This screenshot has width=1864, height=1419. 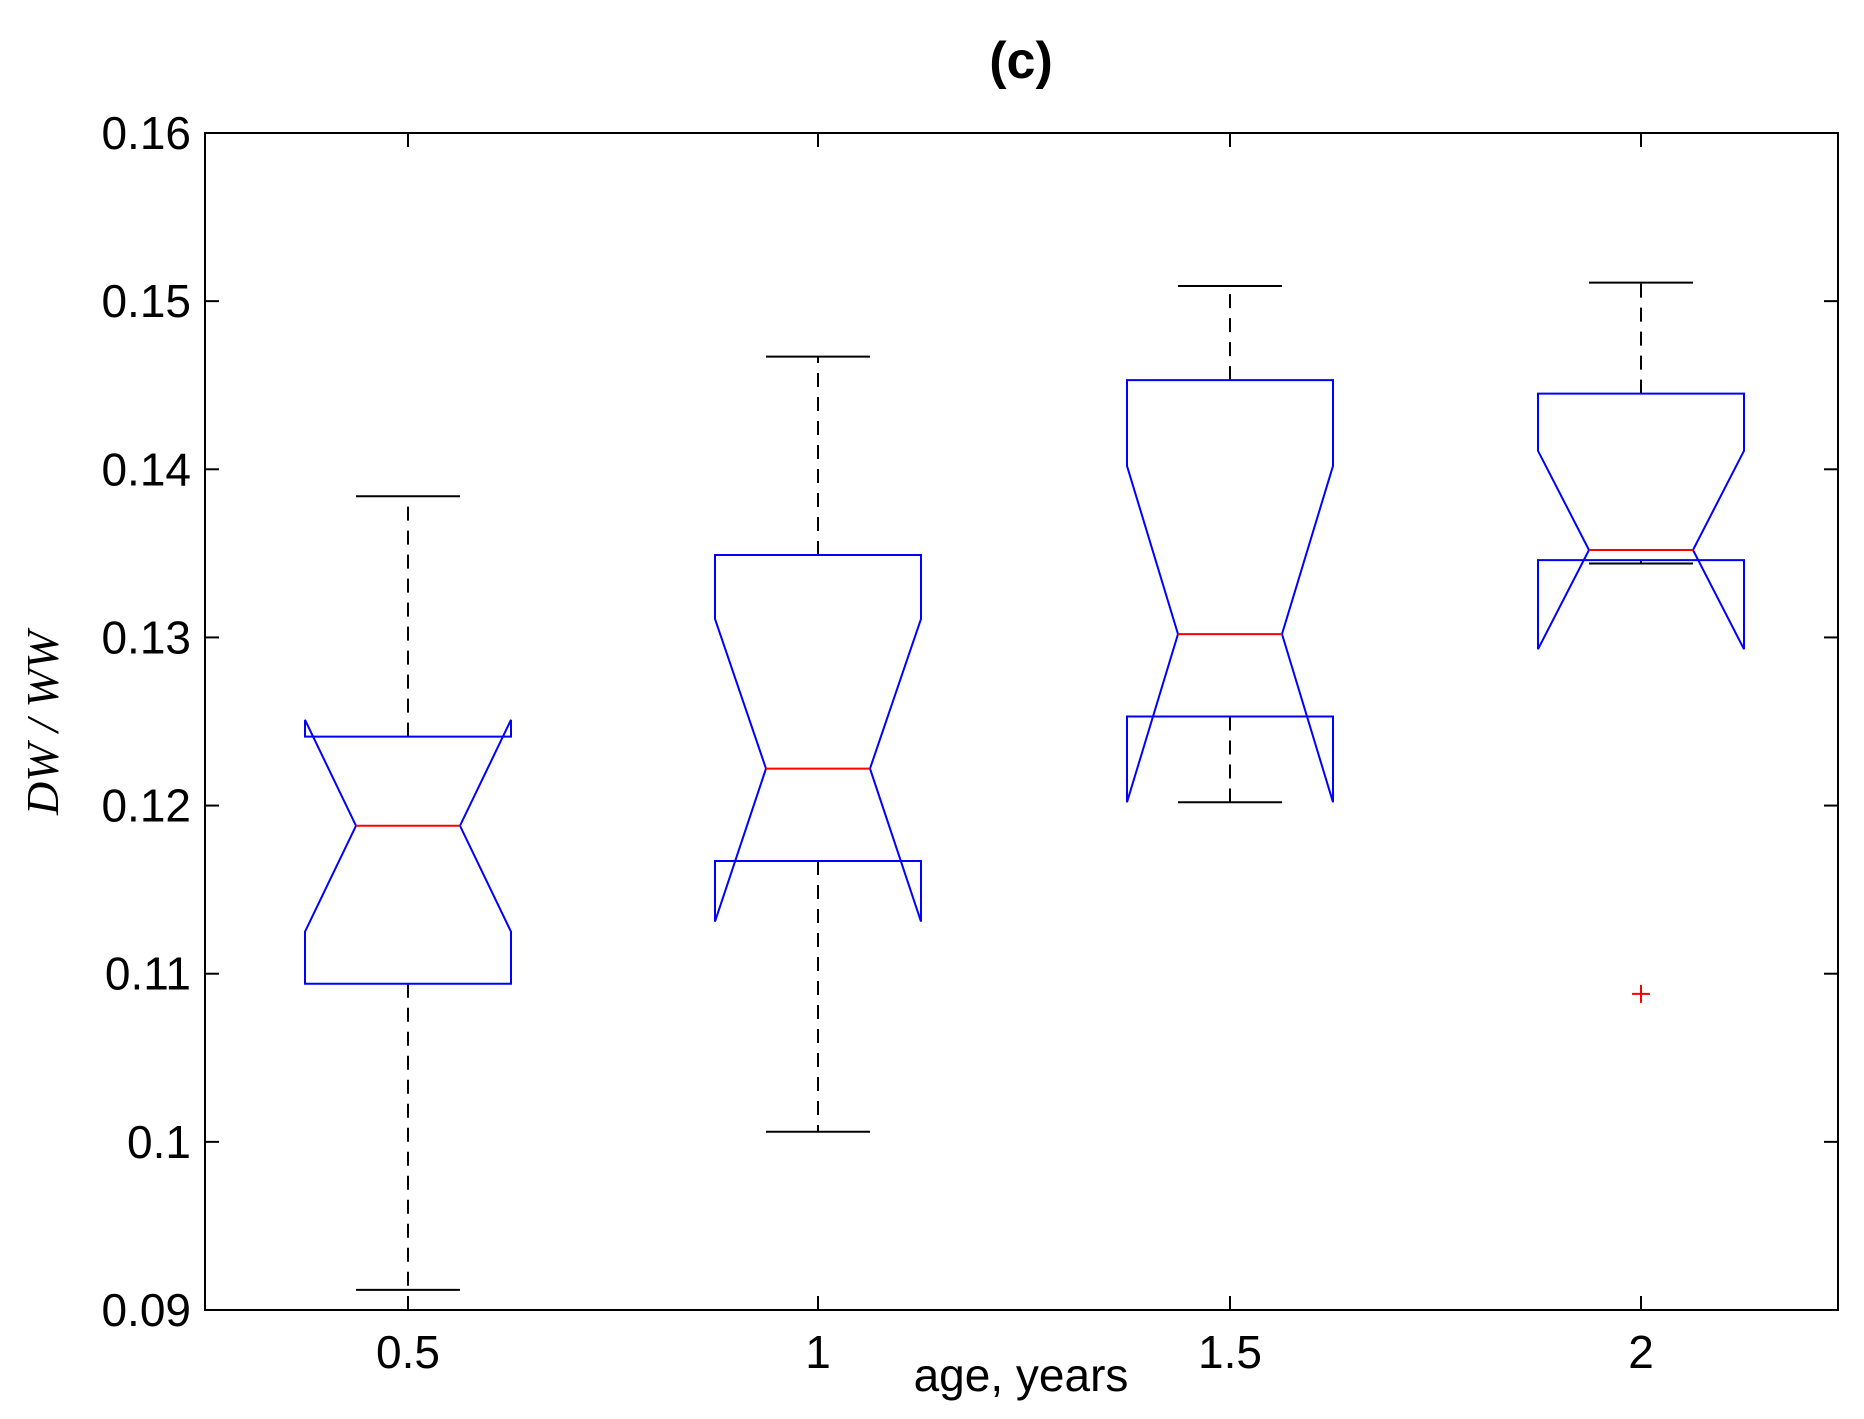 What do you see at coordinates (1641, 993) in the screenshot?
I see `outlier-marker` at bounding box center [1641, 993].